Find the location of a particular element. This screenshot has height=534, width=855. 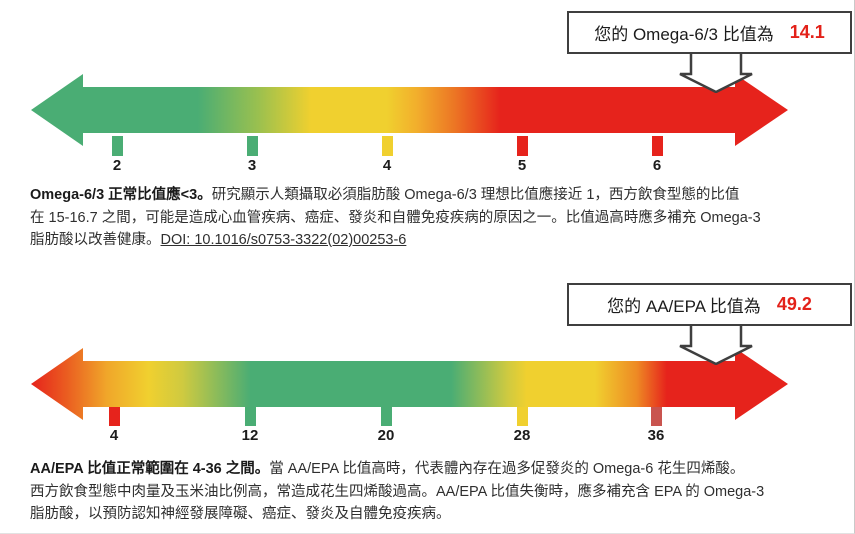

aaepa-tick-label-28: 28 is located at coordinates (522, 435).